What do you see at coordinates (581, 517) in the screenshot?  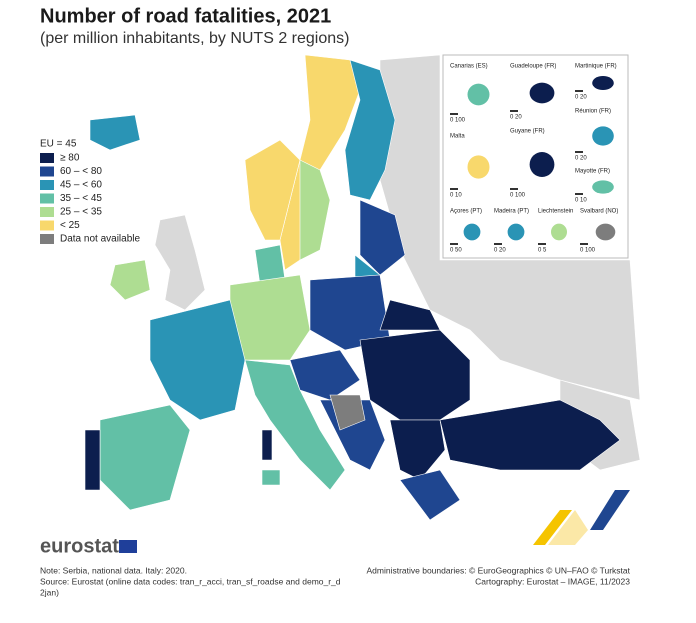 I see `decoration` at bounding box center [581, 517].